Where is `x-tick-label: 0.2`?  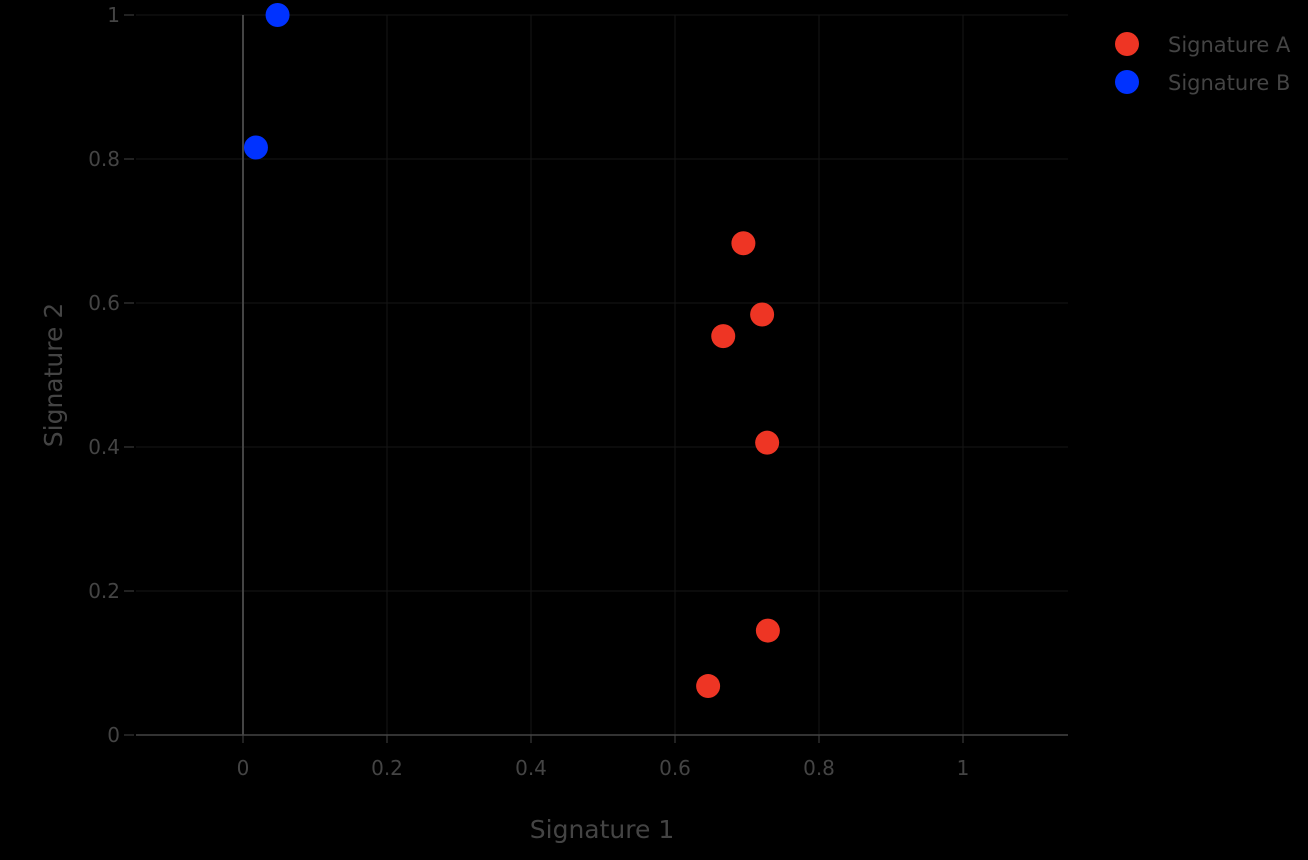 x-tick-label: 0.2 is located at coordinates (387, 768).